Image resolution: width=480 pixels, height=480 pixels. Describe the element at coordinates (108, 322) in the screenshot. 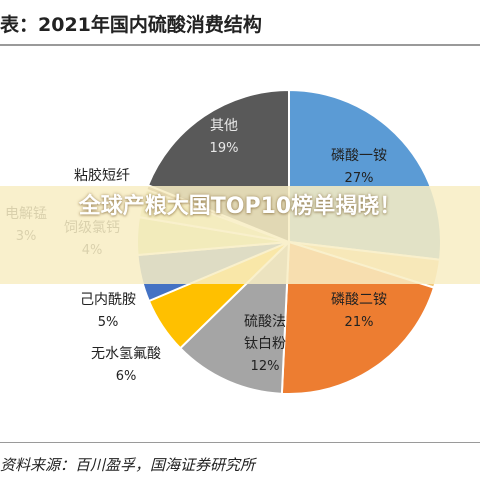

I see `slice-value-text: 5%` at that location.